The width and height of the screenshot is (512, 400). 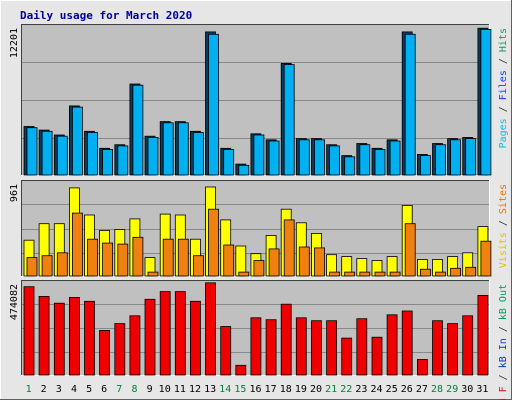 I want to click on x-tick-label-16: 16, so click(x=255, y=389).